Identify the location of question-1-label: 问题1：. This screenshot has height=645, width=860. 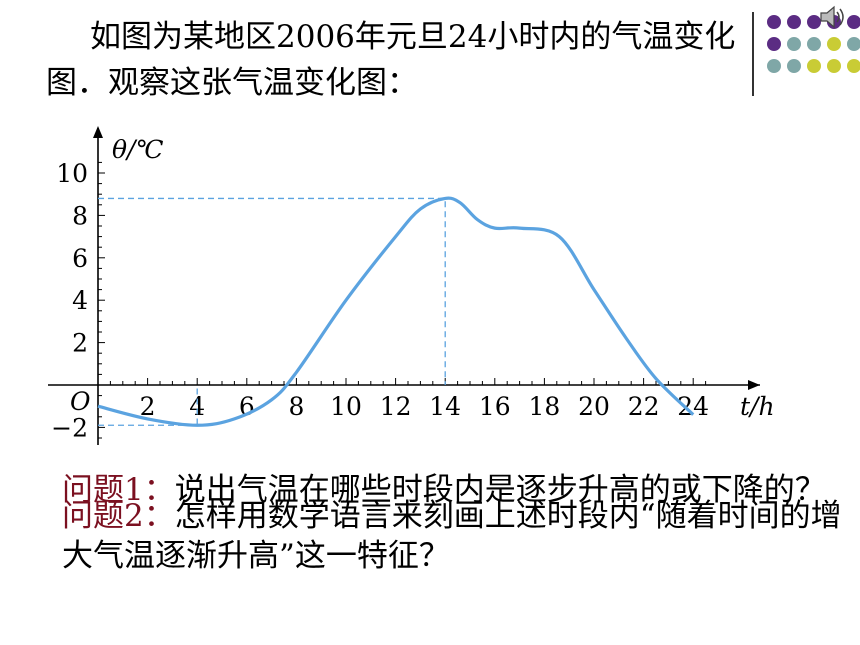
(118, 490).